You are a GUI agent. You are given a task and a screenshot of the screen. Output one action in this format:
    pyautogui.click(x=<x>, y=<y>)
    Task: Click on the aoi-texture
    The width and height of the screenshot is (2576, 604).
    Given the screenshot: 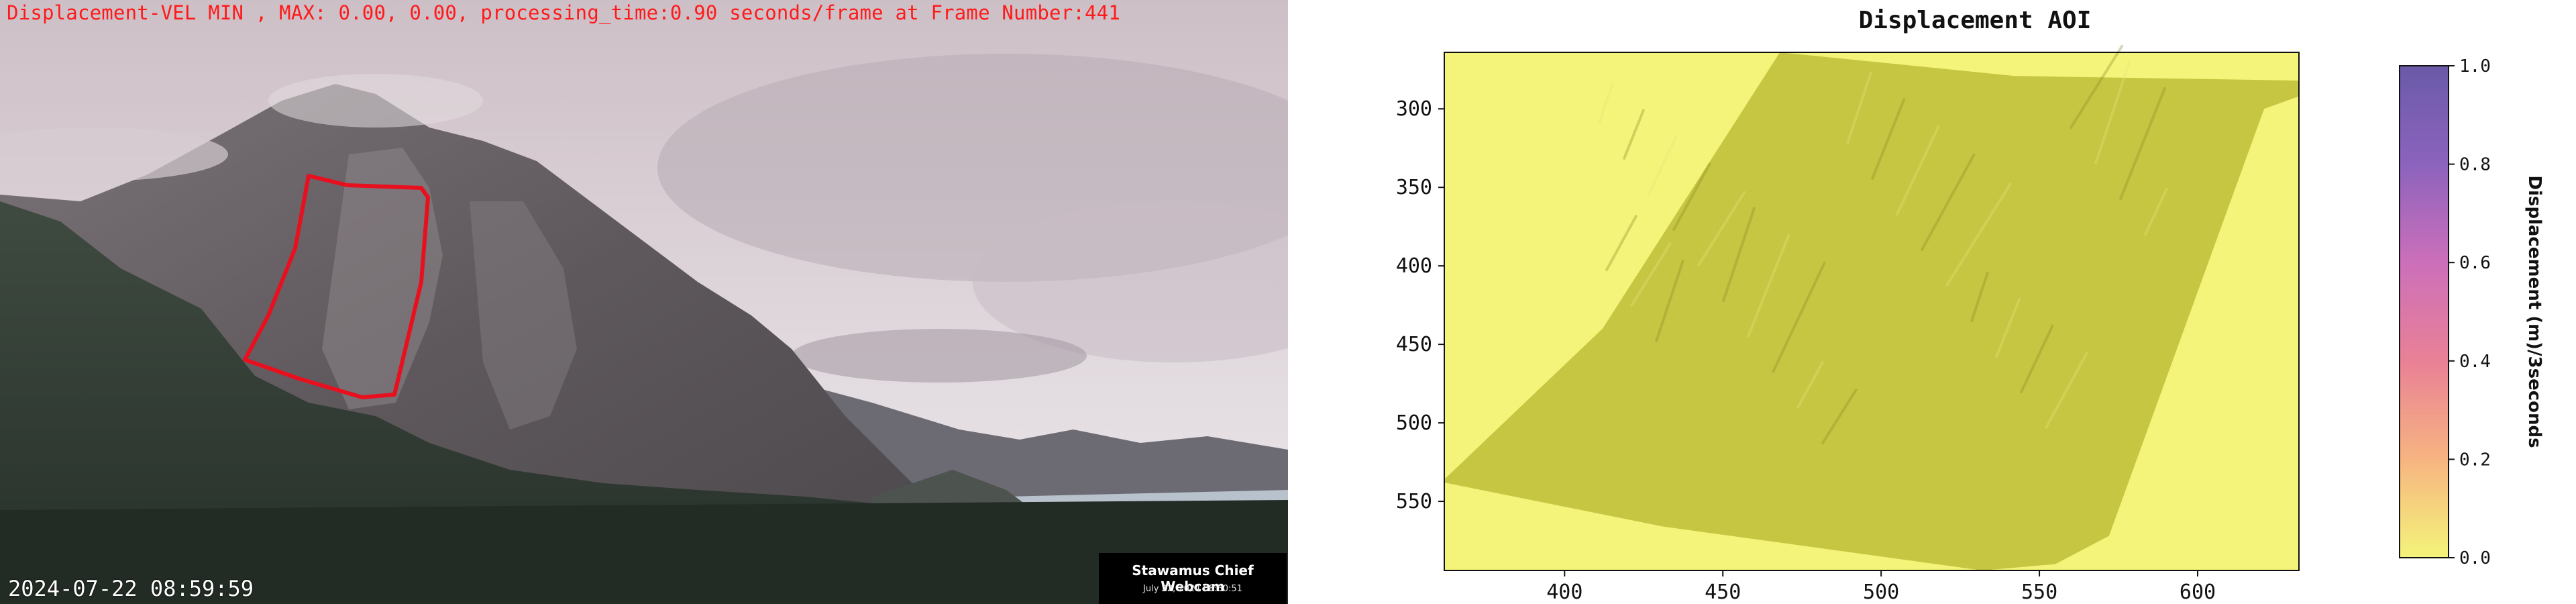 What is the action you would take?
    pyautogui.click(x=1883, y=244)
    